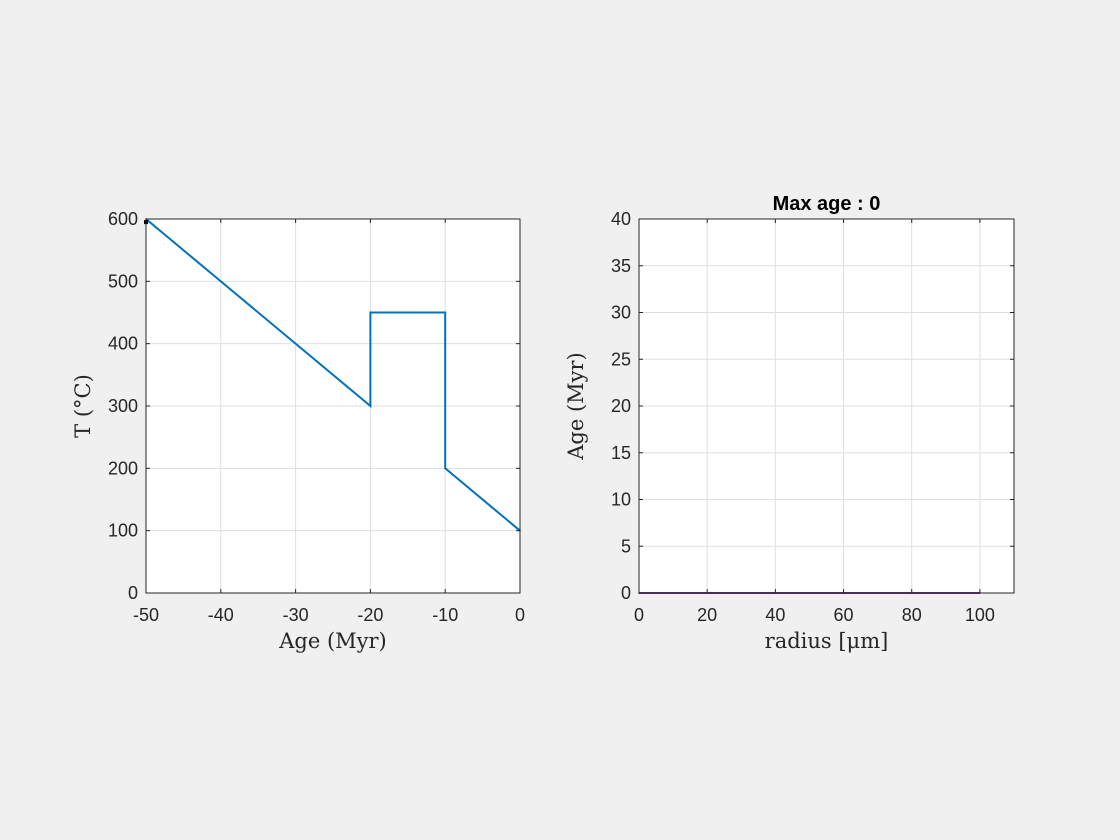 The width and height of the screenshot is (1120, 840). I want to click on x-tick-label: 20, so click(707, 615).